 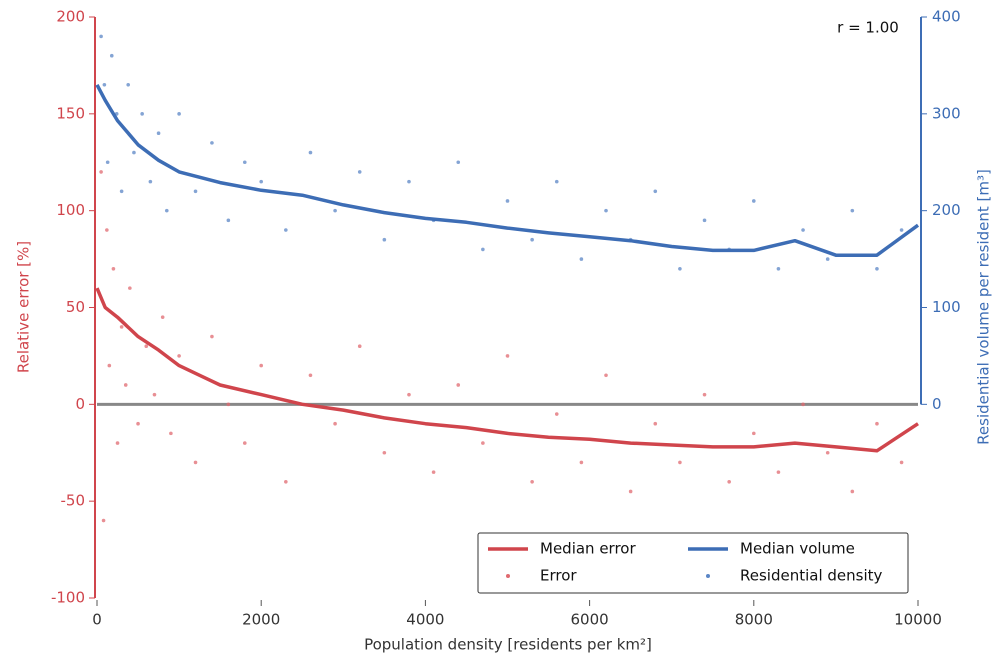 I want to click on y2-tick-label: 400, so click(x=946, y=17).